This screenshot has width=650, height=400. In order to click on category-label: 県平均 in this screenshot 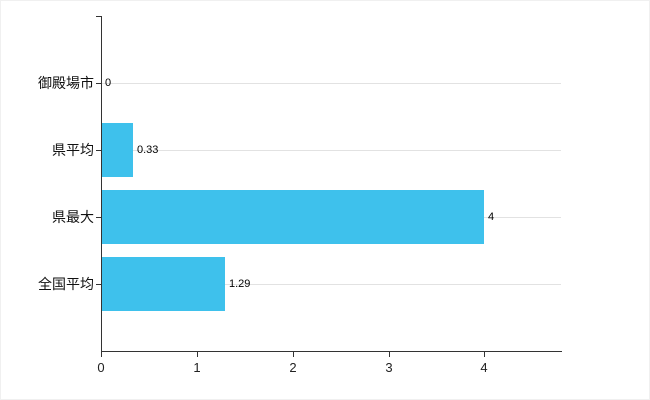, I will do `click(73, 150)`.